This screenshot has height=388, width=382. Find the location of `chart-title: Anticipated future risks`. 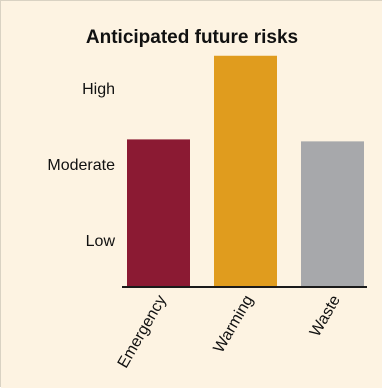

chart-title: Anticipated future risks is located at coordinates (192, 37).